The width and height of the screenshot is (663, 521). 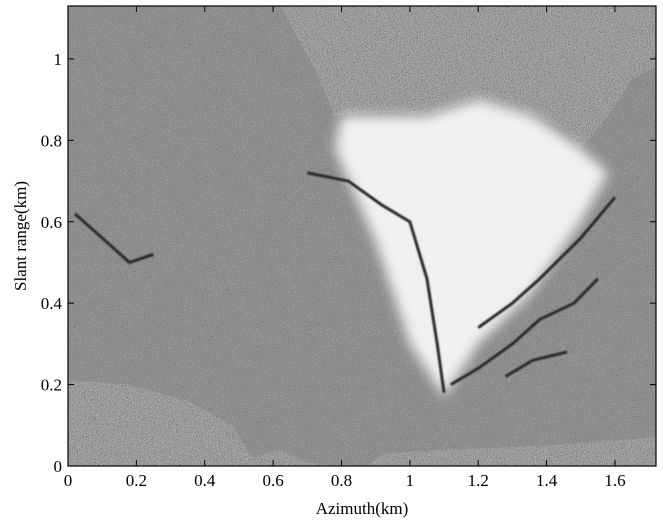 What do you see at coordinates (58, 466) in the screenshot?
I see `y-tick-label-0: 0` at bounding box center [58, 466].